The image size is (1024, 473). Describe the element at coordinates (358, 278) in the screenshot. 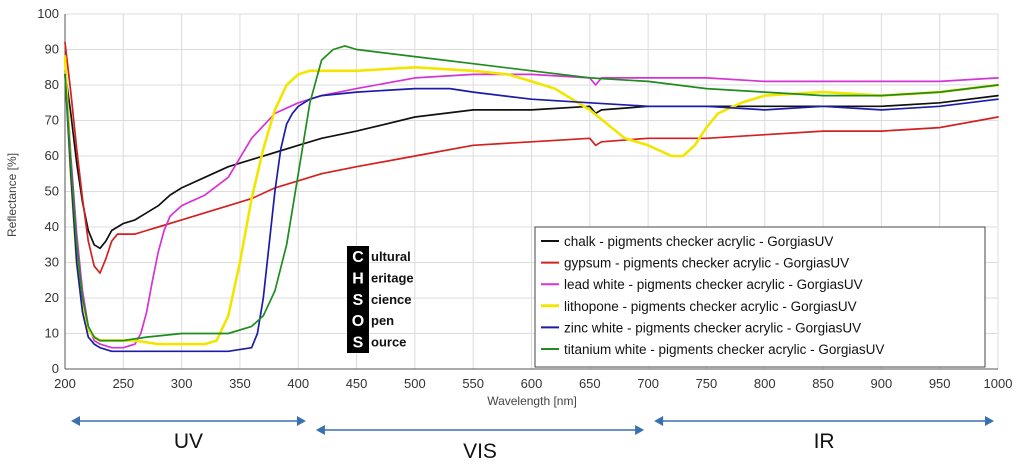

I see `logo-letter: H` at that location.